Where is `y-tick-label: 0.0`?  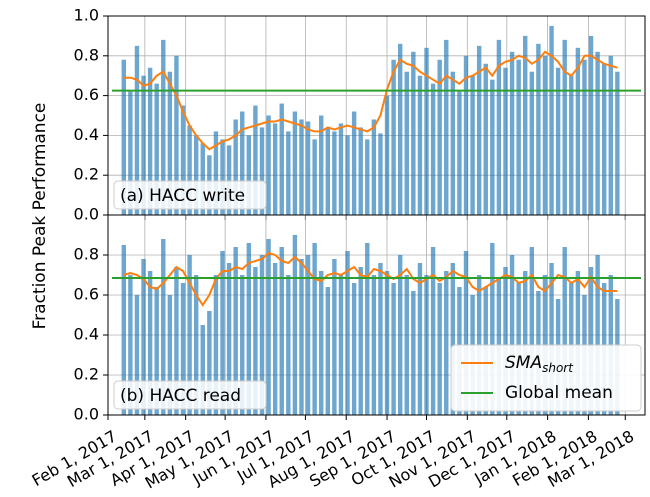
y-tick-label: 0.0 is located at coordinates (86, 214).